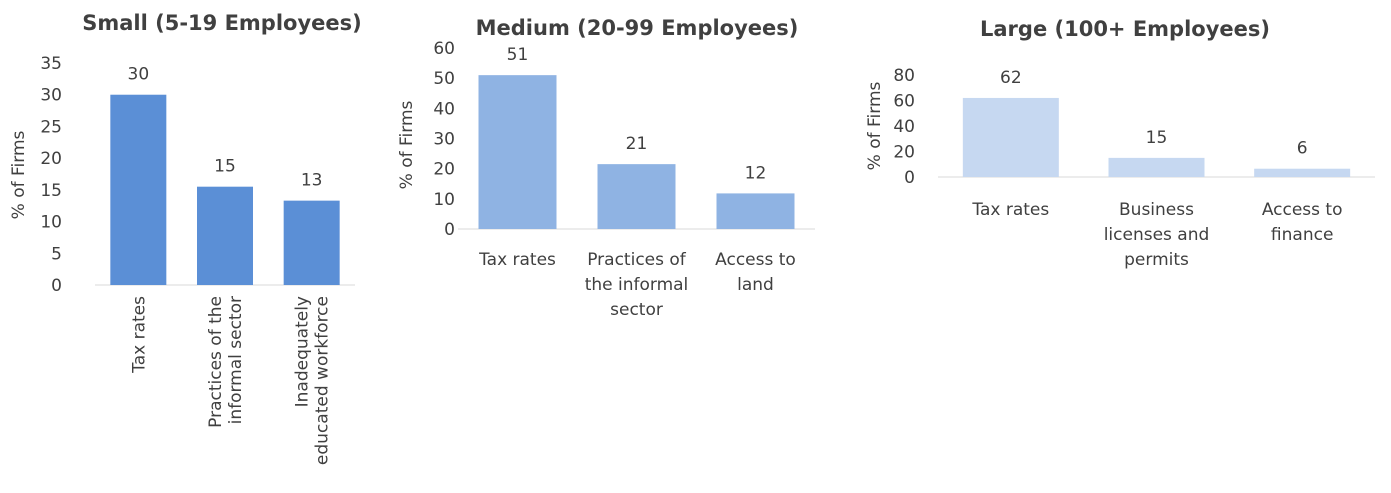 The image size is (1391, 493). What do you see at coordinates (904, 76) in the screenshot?
I see `y-tick-label: 80` at bounding box center [904, 76].